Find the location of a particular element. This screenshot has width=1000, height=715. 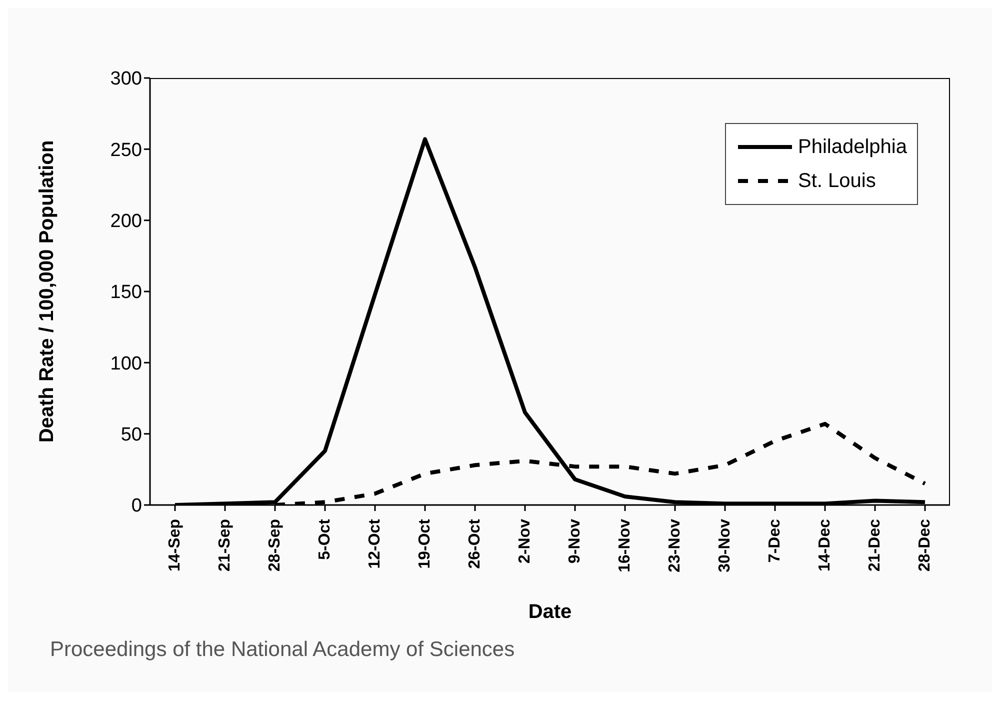

y-tick-label: 300 is located at coordinates (126, 79).